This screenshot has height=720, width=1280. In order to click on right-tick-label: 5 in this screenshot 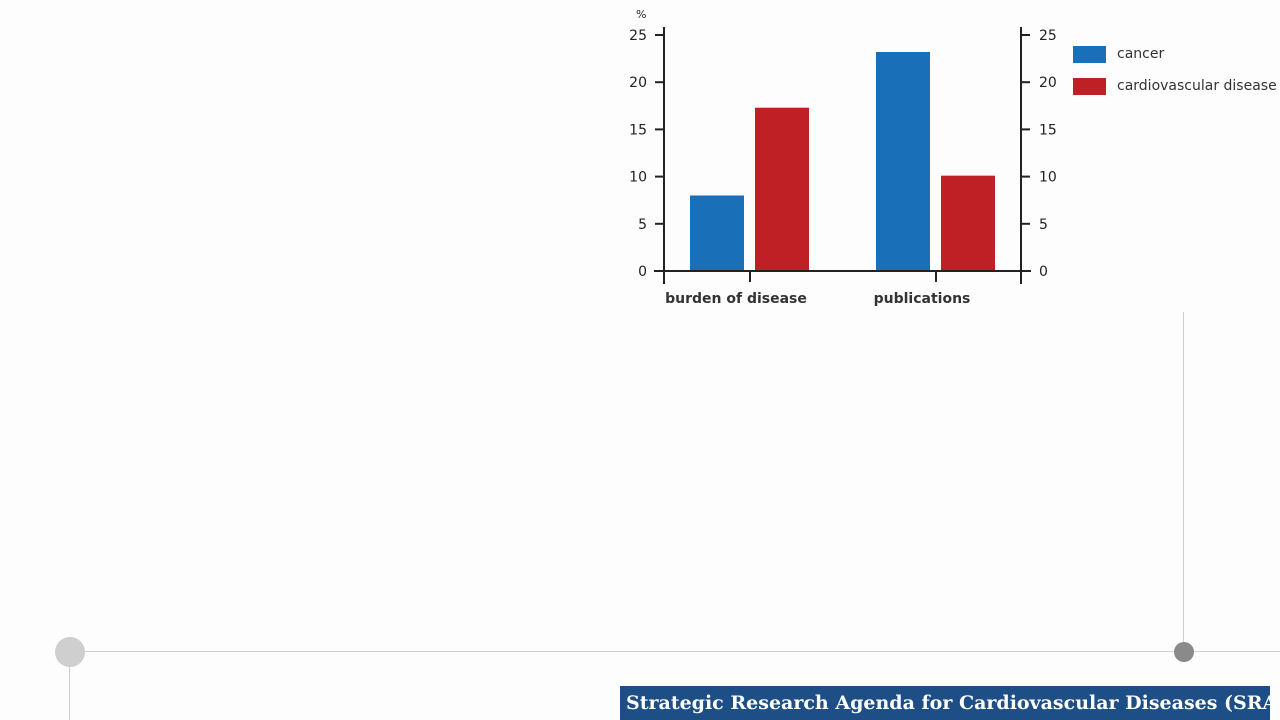, I will do `click(1043, 225)`.